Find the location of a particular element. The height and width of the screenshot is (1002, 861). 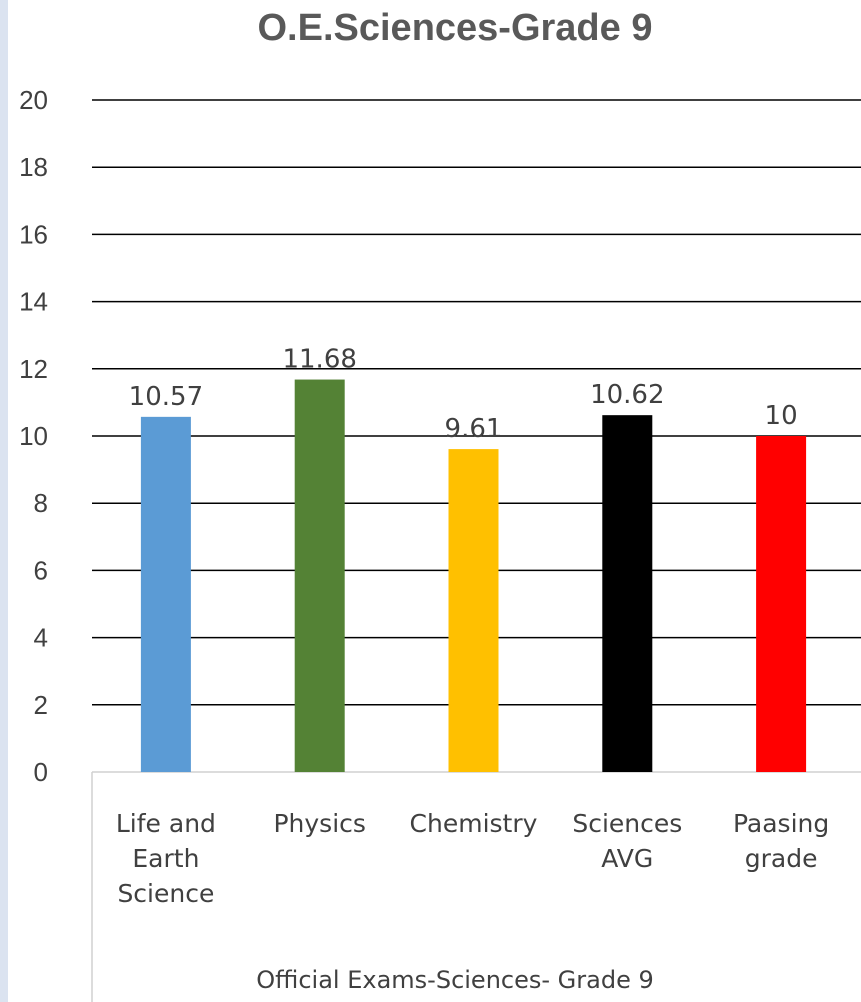

y-axis-ticks: 0 2 4 6 8 10 12 14 16 18 20 is located at coordinates (33, 436).